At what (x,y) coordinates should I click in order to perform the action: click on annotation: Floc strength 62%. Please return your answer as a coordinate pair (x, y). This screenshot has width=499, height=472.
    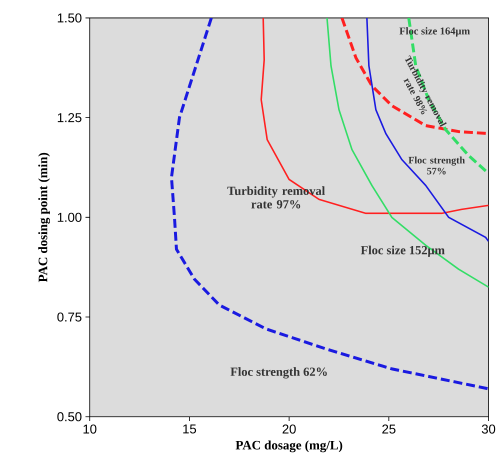
    Looking at the image, I should click on (278, 373).